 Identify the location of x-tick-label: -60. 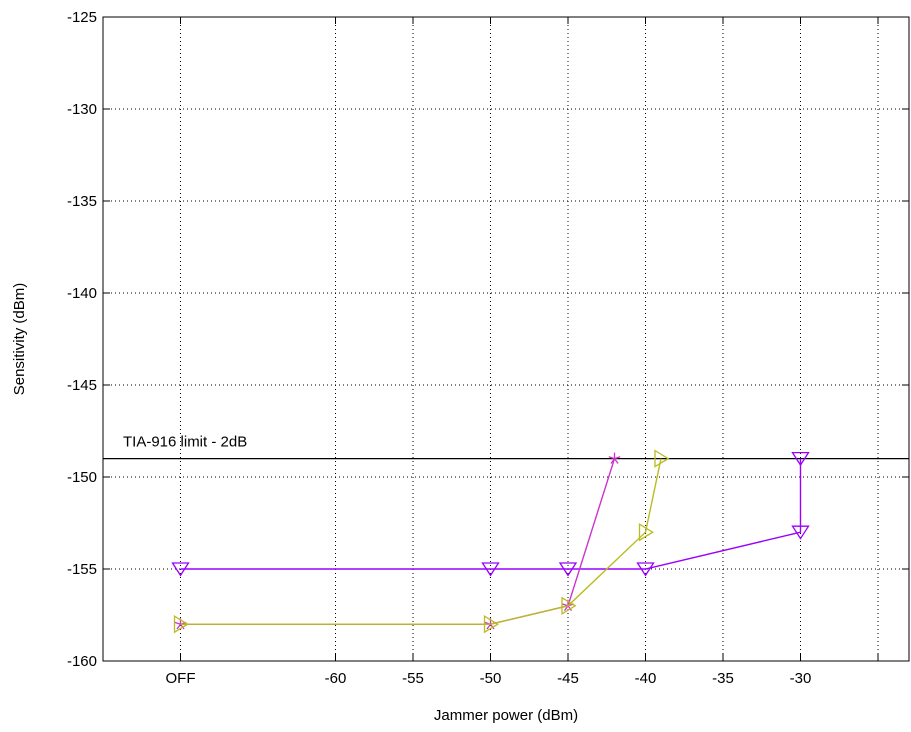
(336, 678).